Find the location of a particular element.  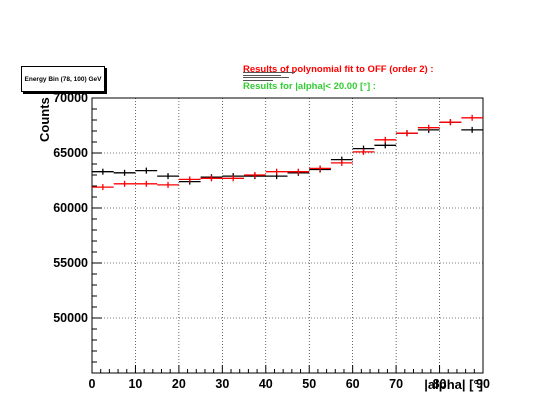

x-tick-label: 80 is located at coordinates (440, 384).